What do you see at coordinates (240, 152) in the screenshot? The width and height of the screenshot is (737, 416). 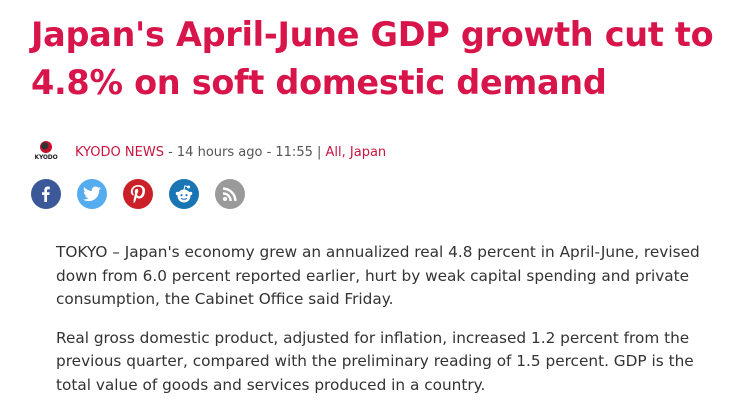 I see `publish-time: - 14 hours ago - 11:55` at bounding box center [240, 152].